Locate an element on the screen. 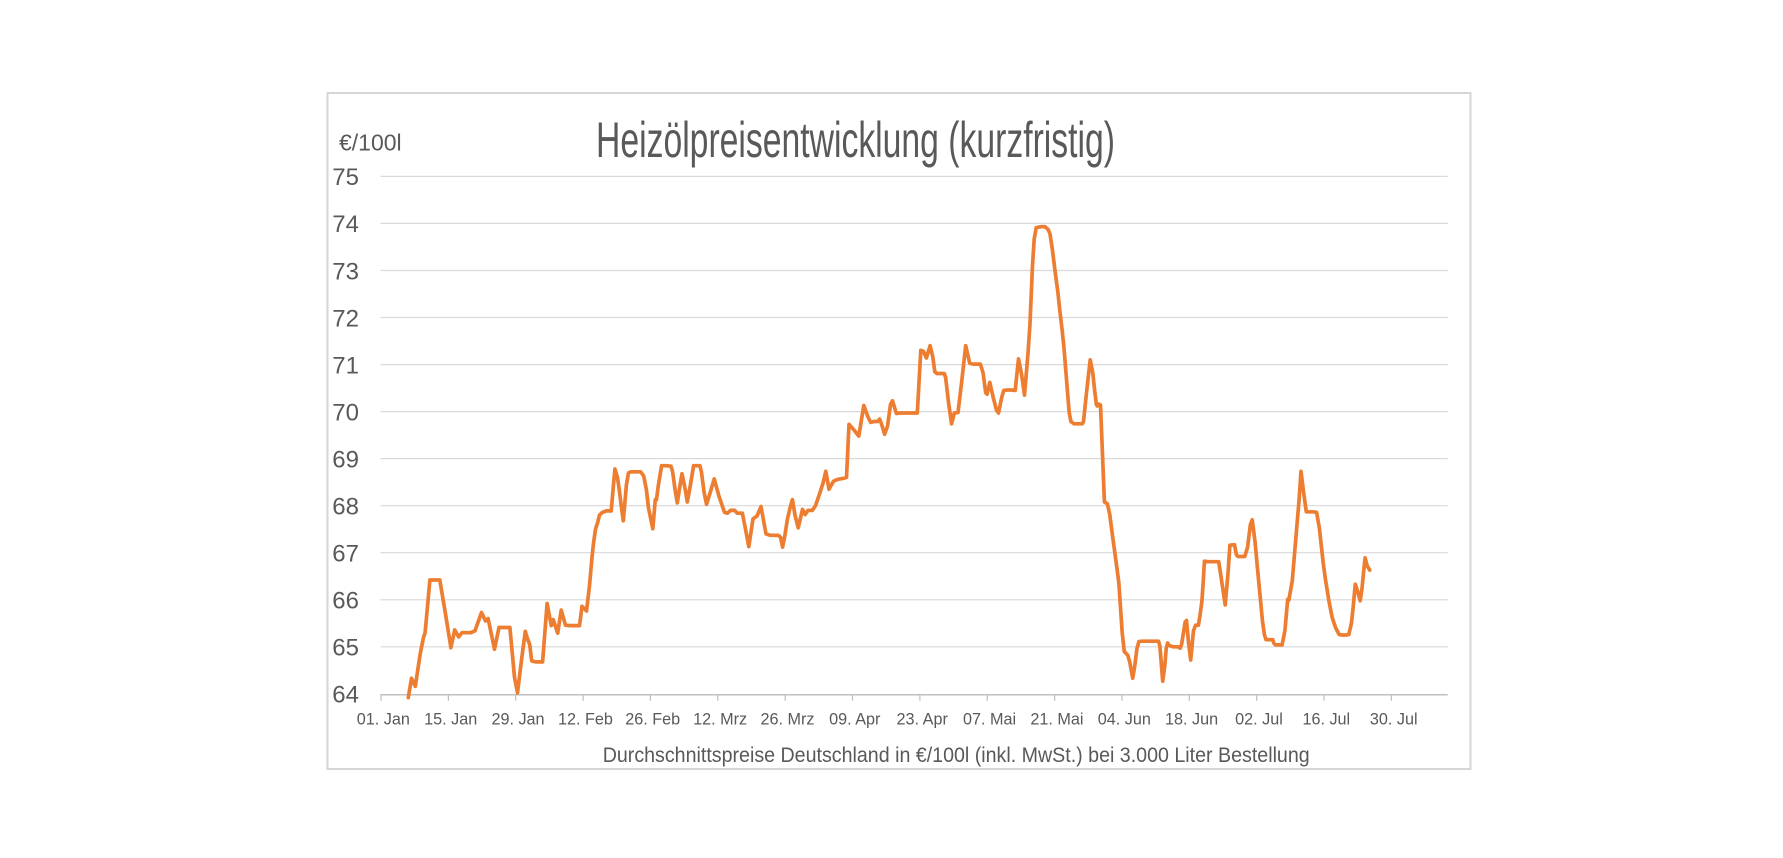 This screenshot has height=858, width=1783. svg-text: 18. Jun is located at coordinates (1191, 720).